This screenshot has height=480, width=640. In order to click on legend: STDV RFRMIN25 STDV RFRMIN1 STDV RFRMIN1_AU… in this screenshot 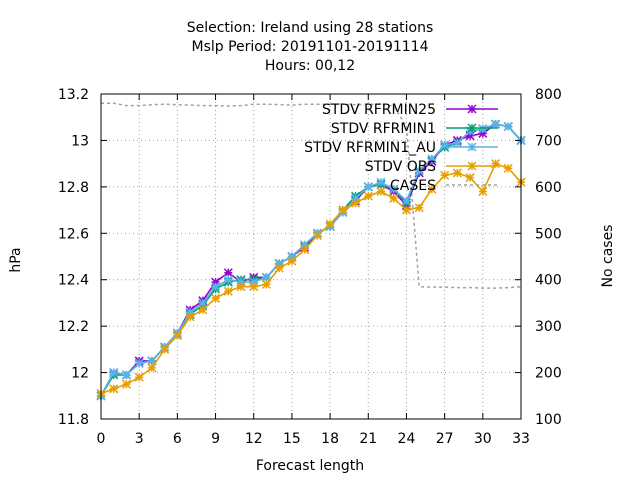, I will do `click(401, 148)`.